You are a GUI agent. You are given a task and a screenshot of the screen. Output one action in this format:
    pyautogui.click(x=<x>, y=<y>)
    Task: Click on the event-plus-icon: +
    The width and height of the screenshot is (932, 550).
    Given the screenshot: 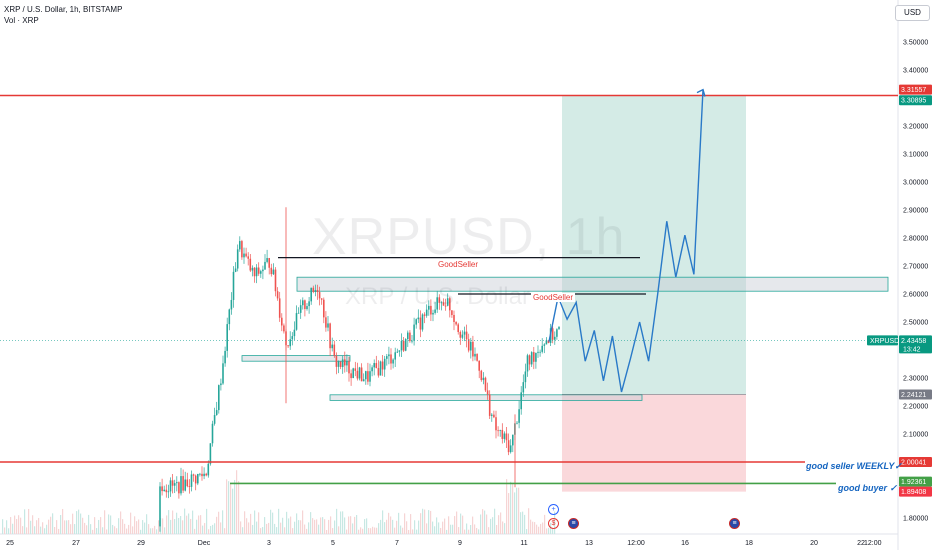 What is the action you would take?
    pyautogui.click(x=553, y=509)
    